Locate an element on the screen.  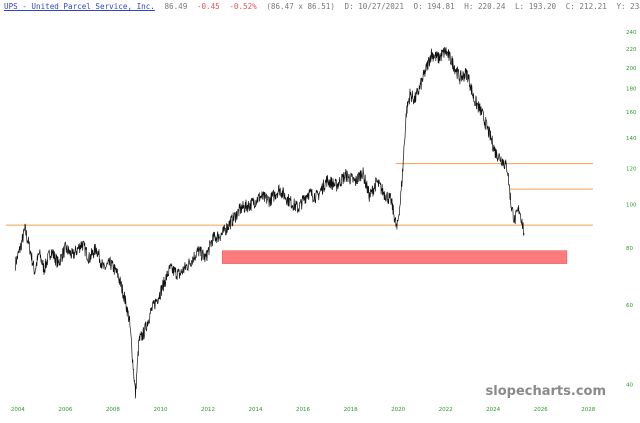
x-tick-label: 2008 is located at coordinates (113, 410).